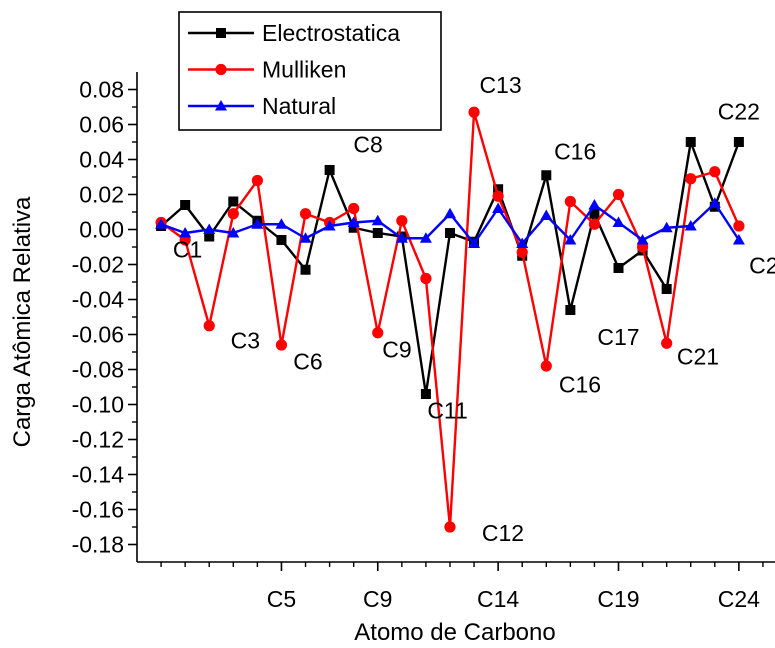  Describe the element at coordinates (698, 356) in the screenshot. I see `point-label: C21` at that location.